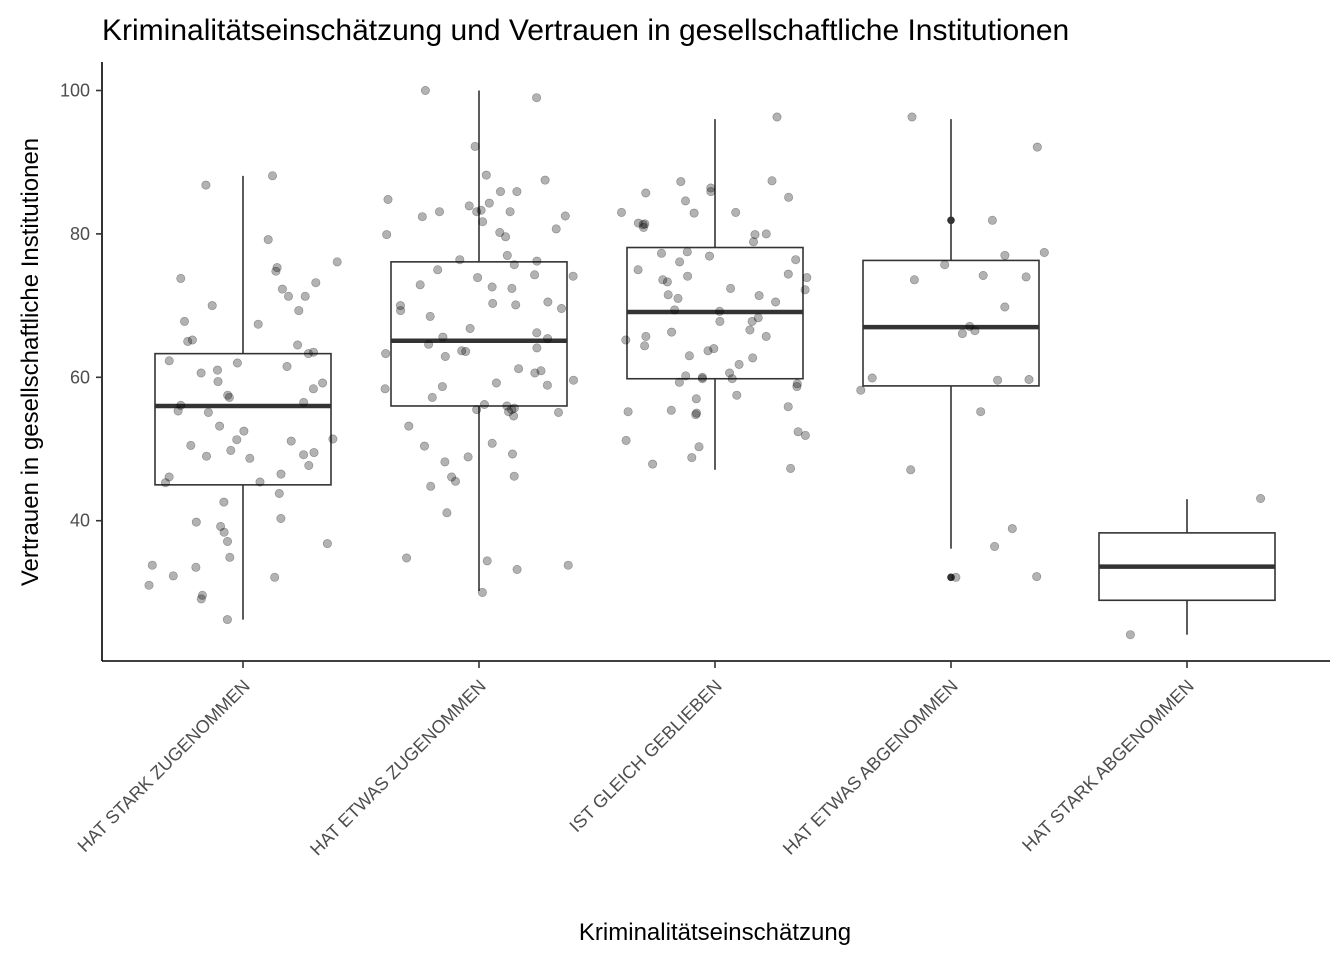 This screenshot has height=960, width=1344. I want to click on y-tick-label: 80, so click(80, 234).